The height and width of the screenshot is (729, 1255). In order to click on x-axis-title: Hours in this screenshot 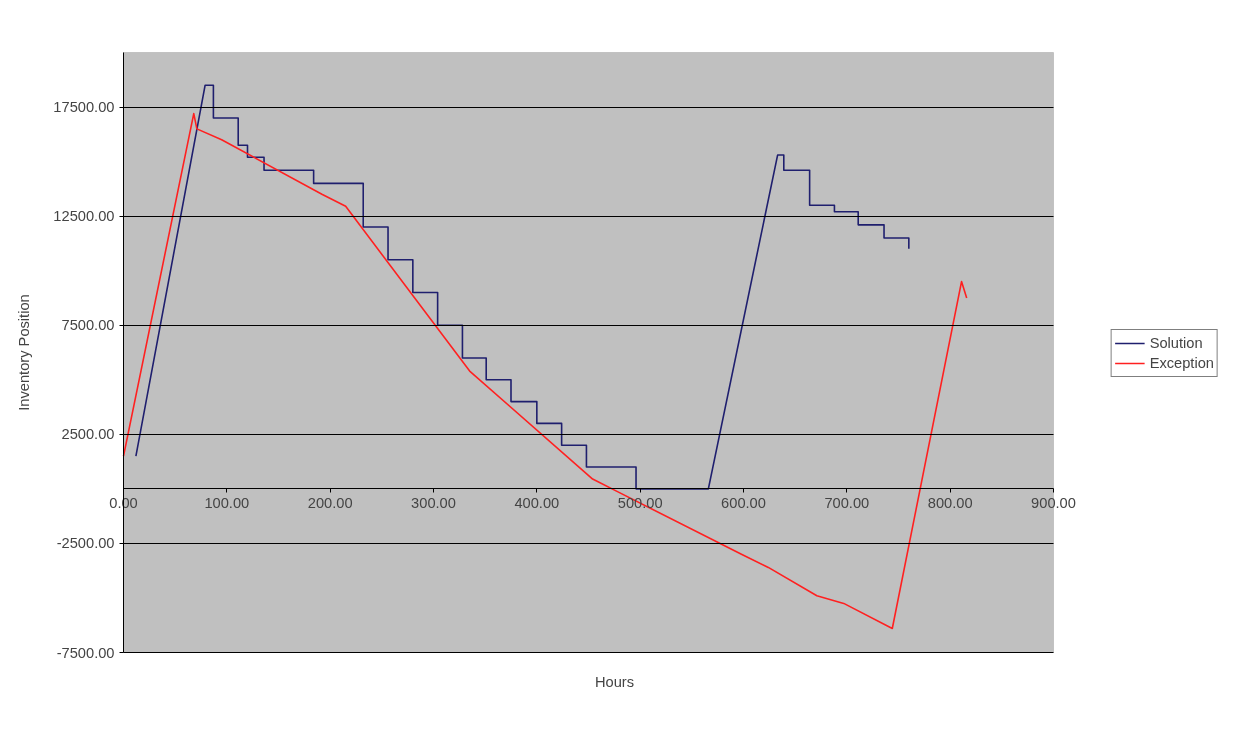, I will do `click(614, 681)`.